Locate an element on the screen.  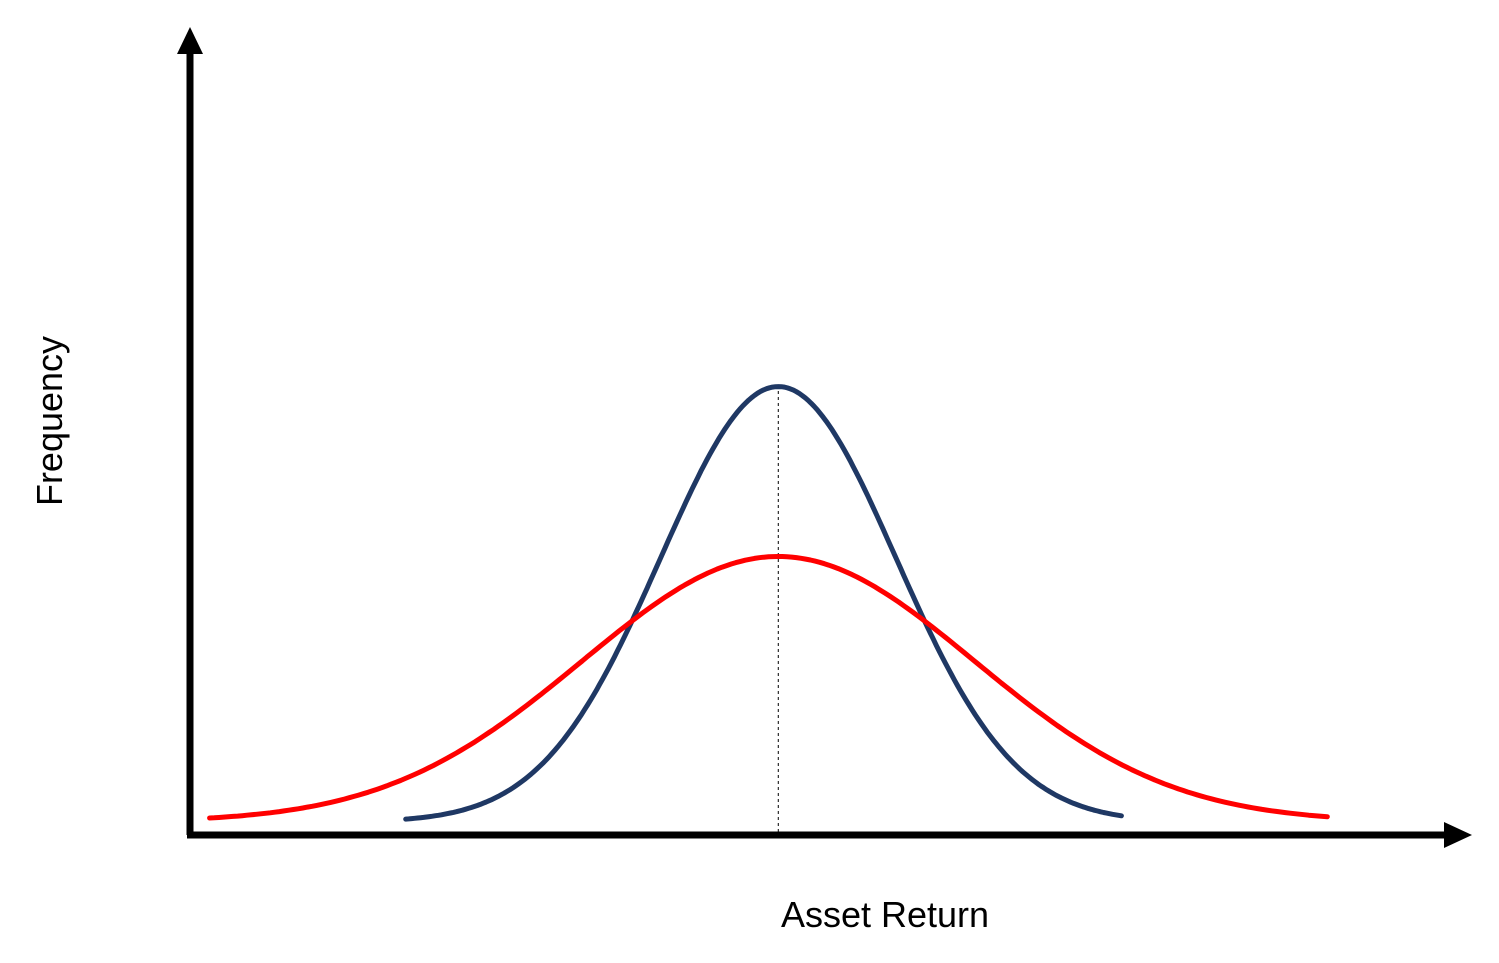
y-axis-arrow-icon is located at coordinates (190, 40).